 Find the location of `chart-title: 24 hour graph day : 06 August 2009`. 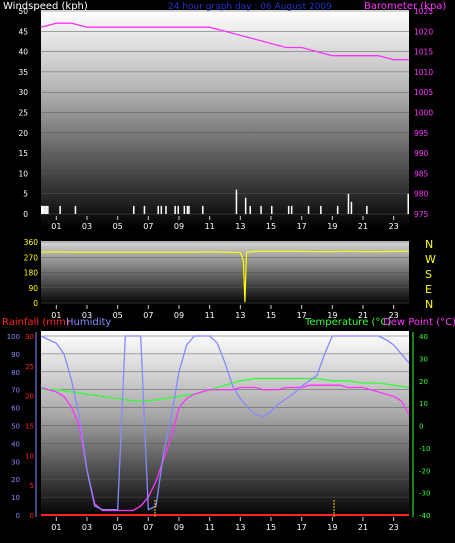

chart-title: 24 hour graph day : 06 August 2009 is located at coordinates (250, 7).